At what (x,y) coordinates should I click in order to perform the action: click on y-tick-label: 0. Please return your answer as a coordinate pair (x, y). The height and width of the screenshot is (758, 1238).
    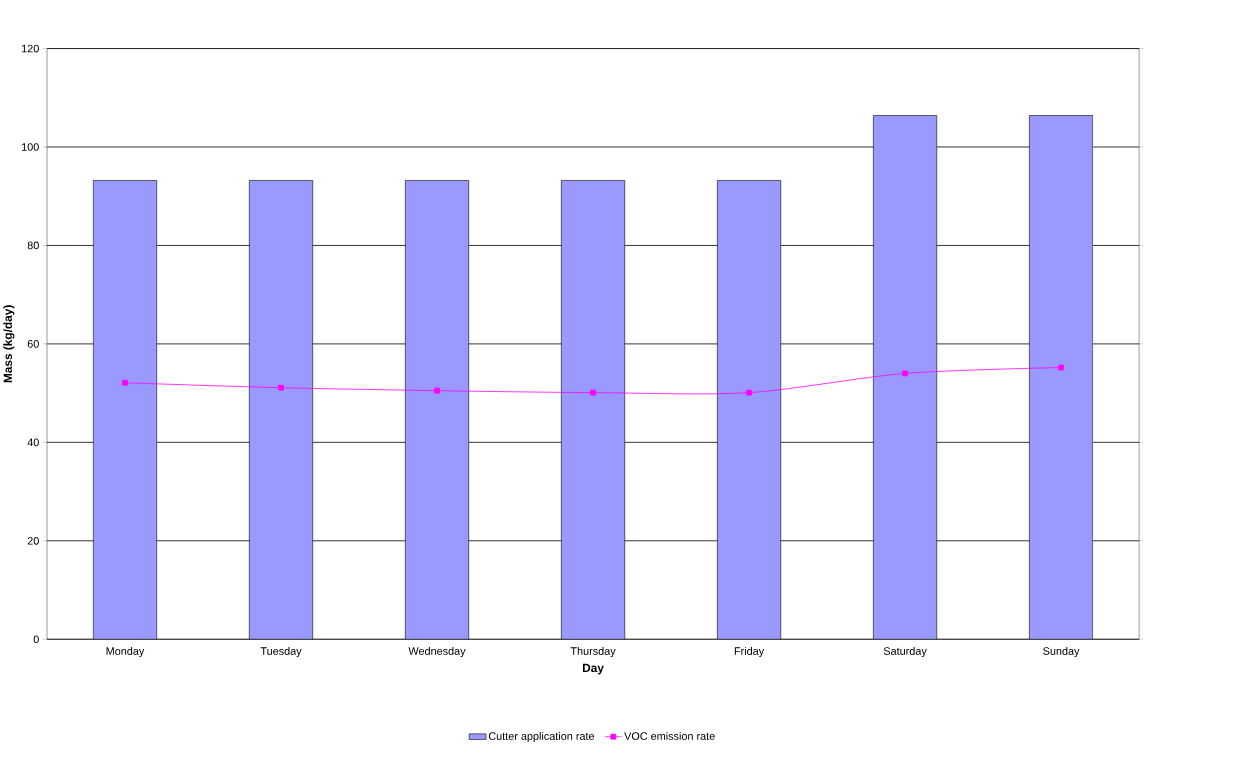
    Looking at the image, I should click on (36, 639).